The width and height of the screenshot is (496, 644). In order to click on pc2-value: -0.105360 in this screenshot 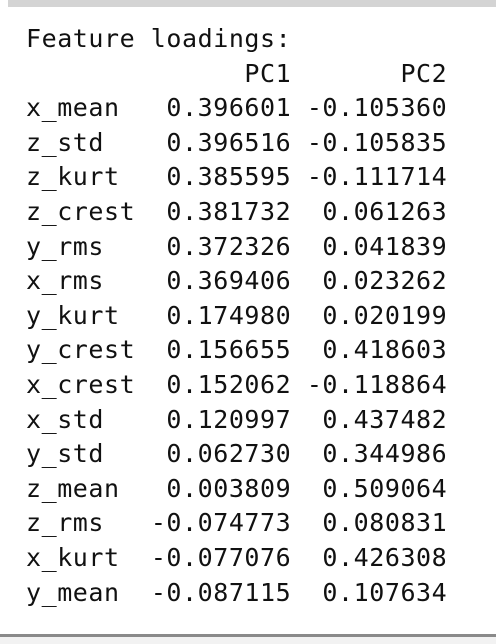, I will do `click(369, 108)`.